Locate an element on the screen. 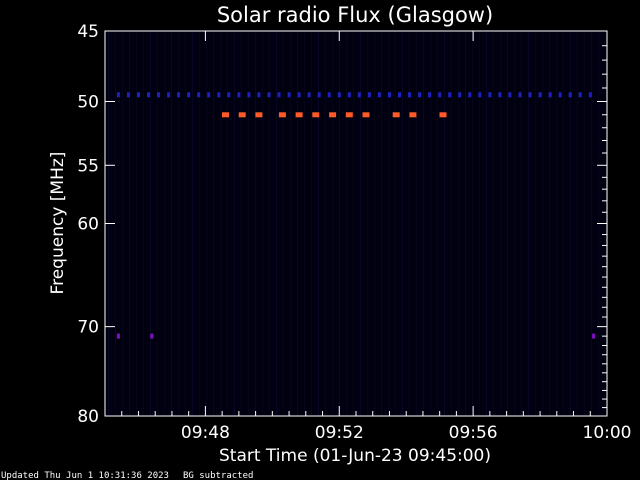  bg-subtracted-note: BG subtracted is located at coordinates (218, 475).